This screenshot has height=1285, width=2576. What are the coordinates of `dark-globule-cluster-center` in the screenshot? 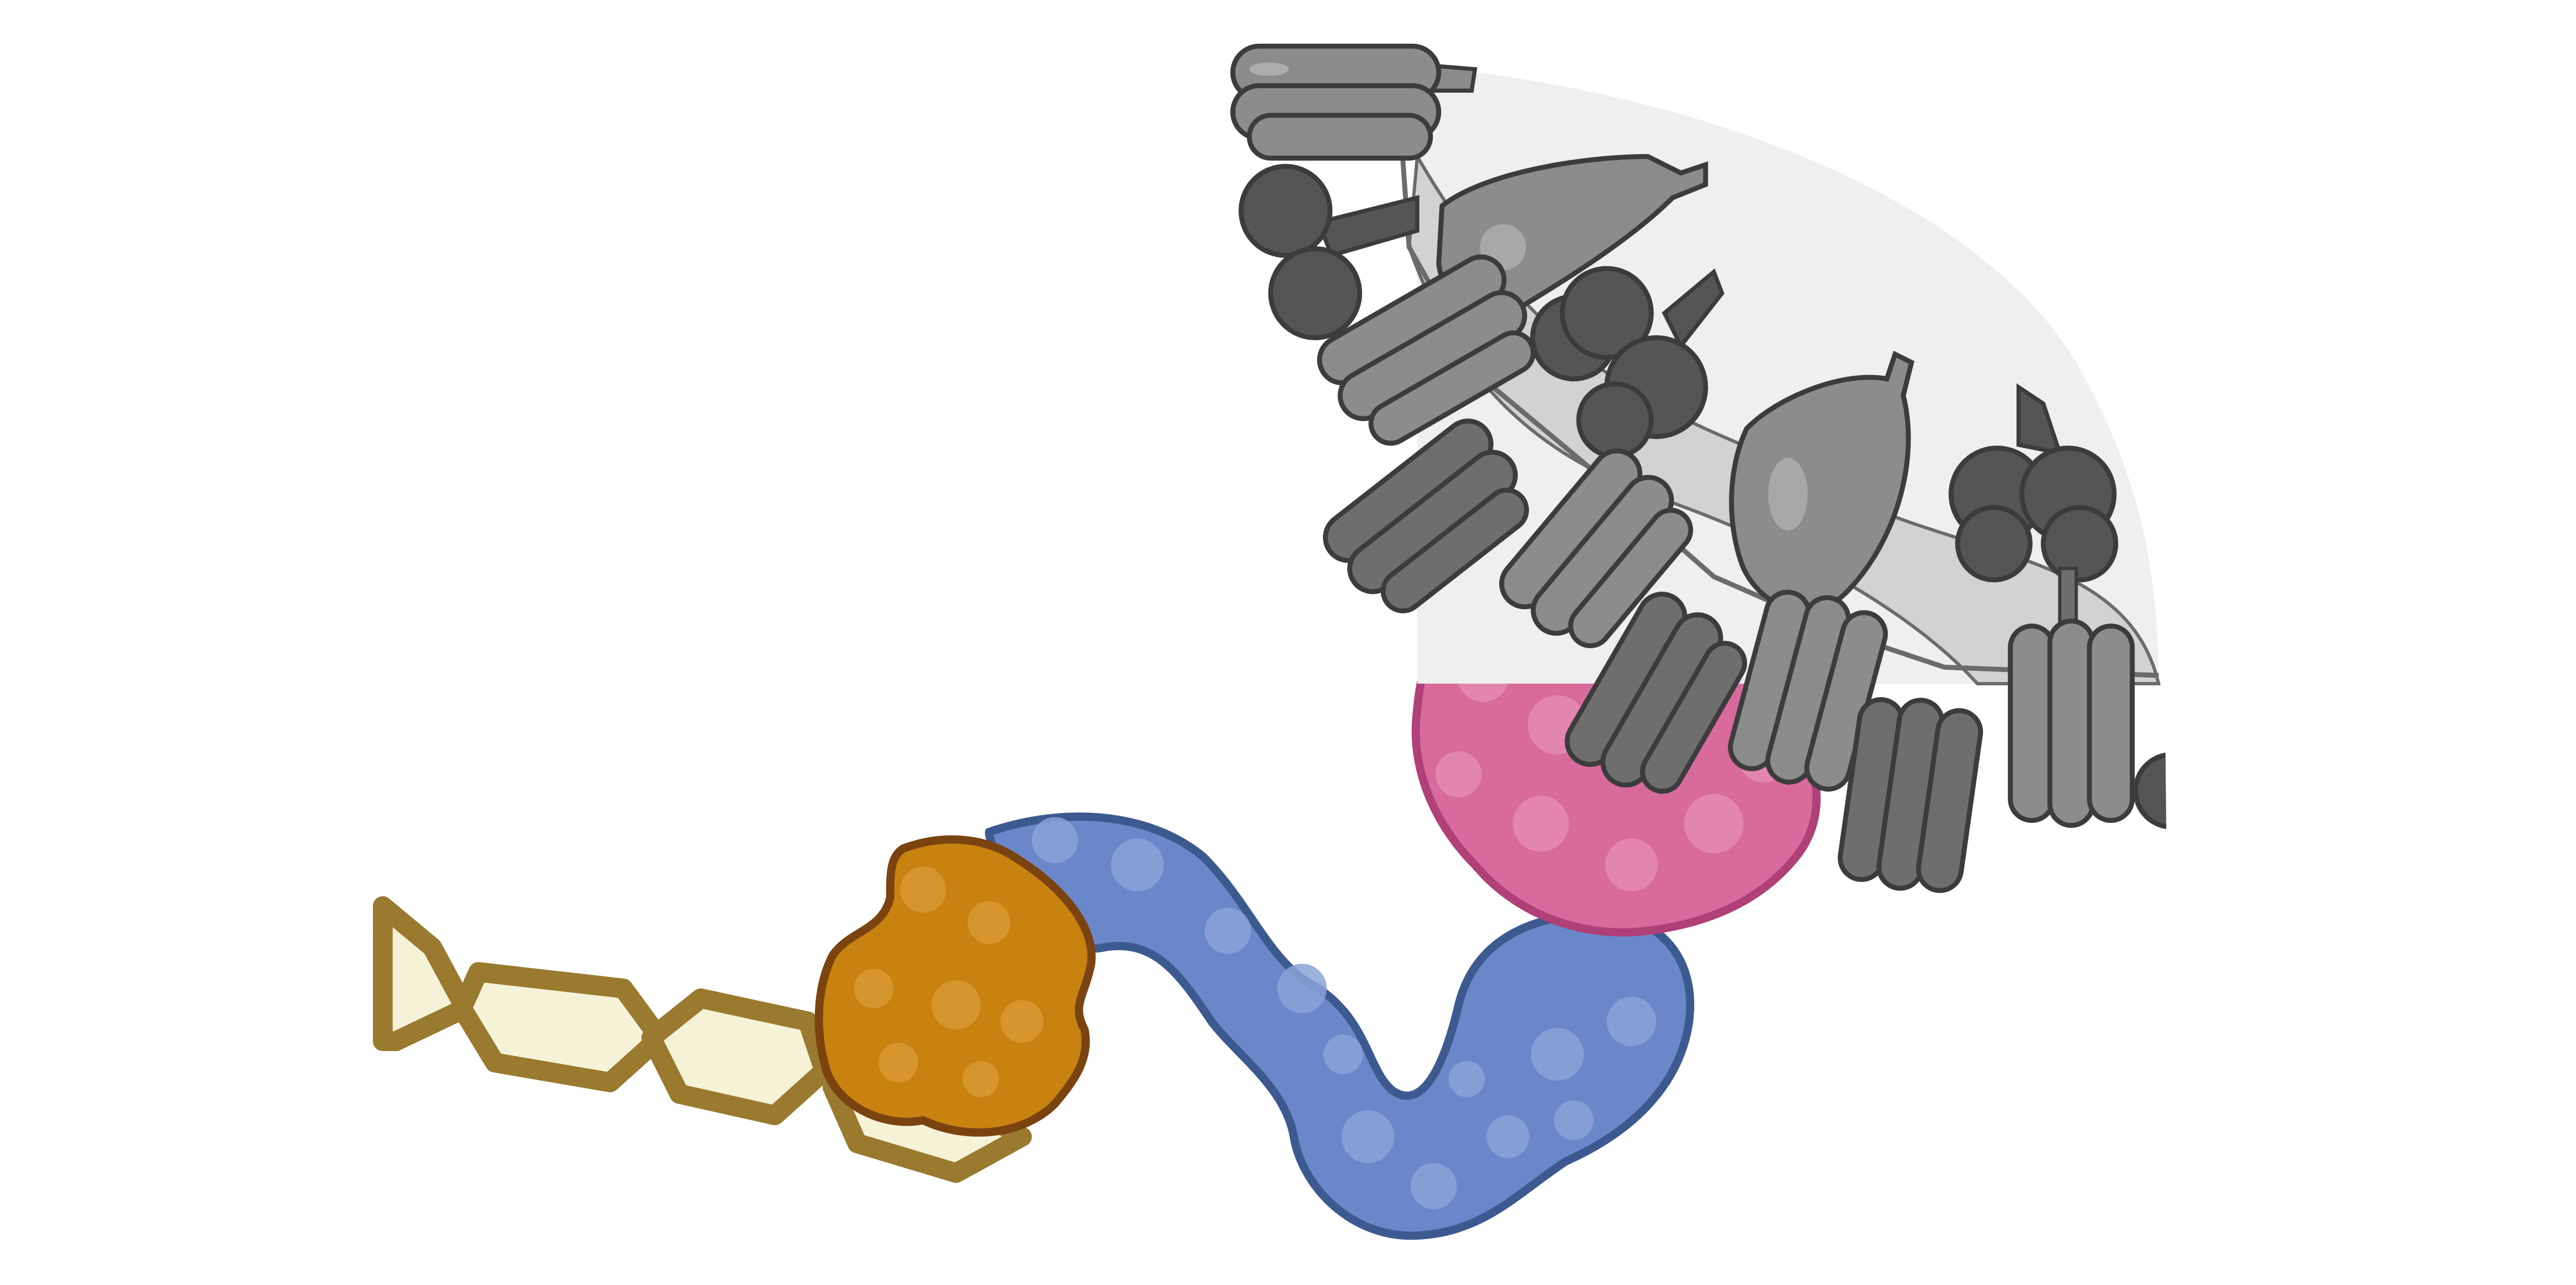 It's located at (1627, 362).